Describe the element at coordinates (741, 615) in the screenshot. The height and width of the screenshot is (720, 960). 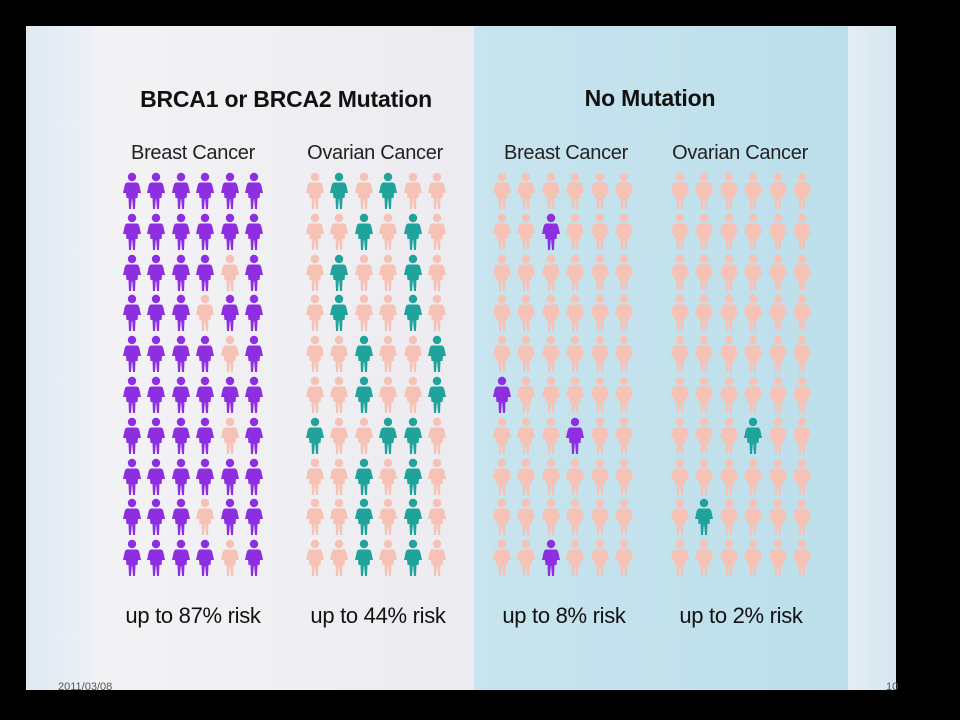
I see `risk-none-ovarian: up to 2% risk` at that location.